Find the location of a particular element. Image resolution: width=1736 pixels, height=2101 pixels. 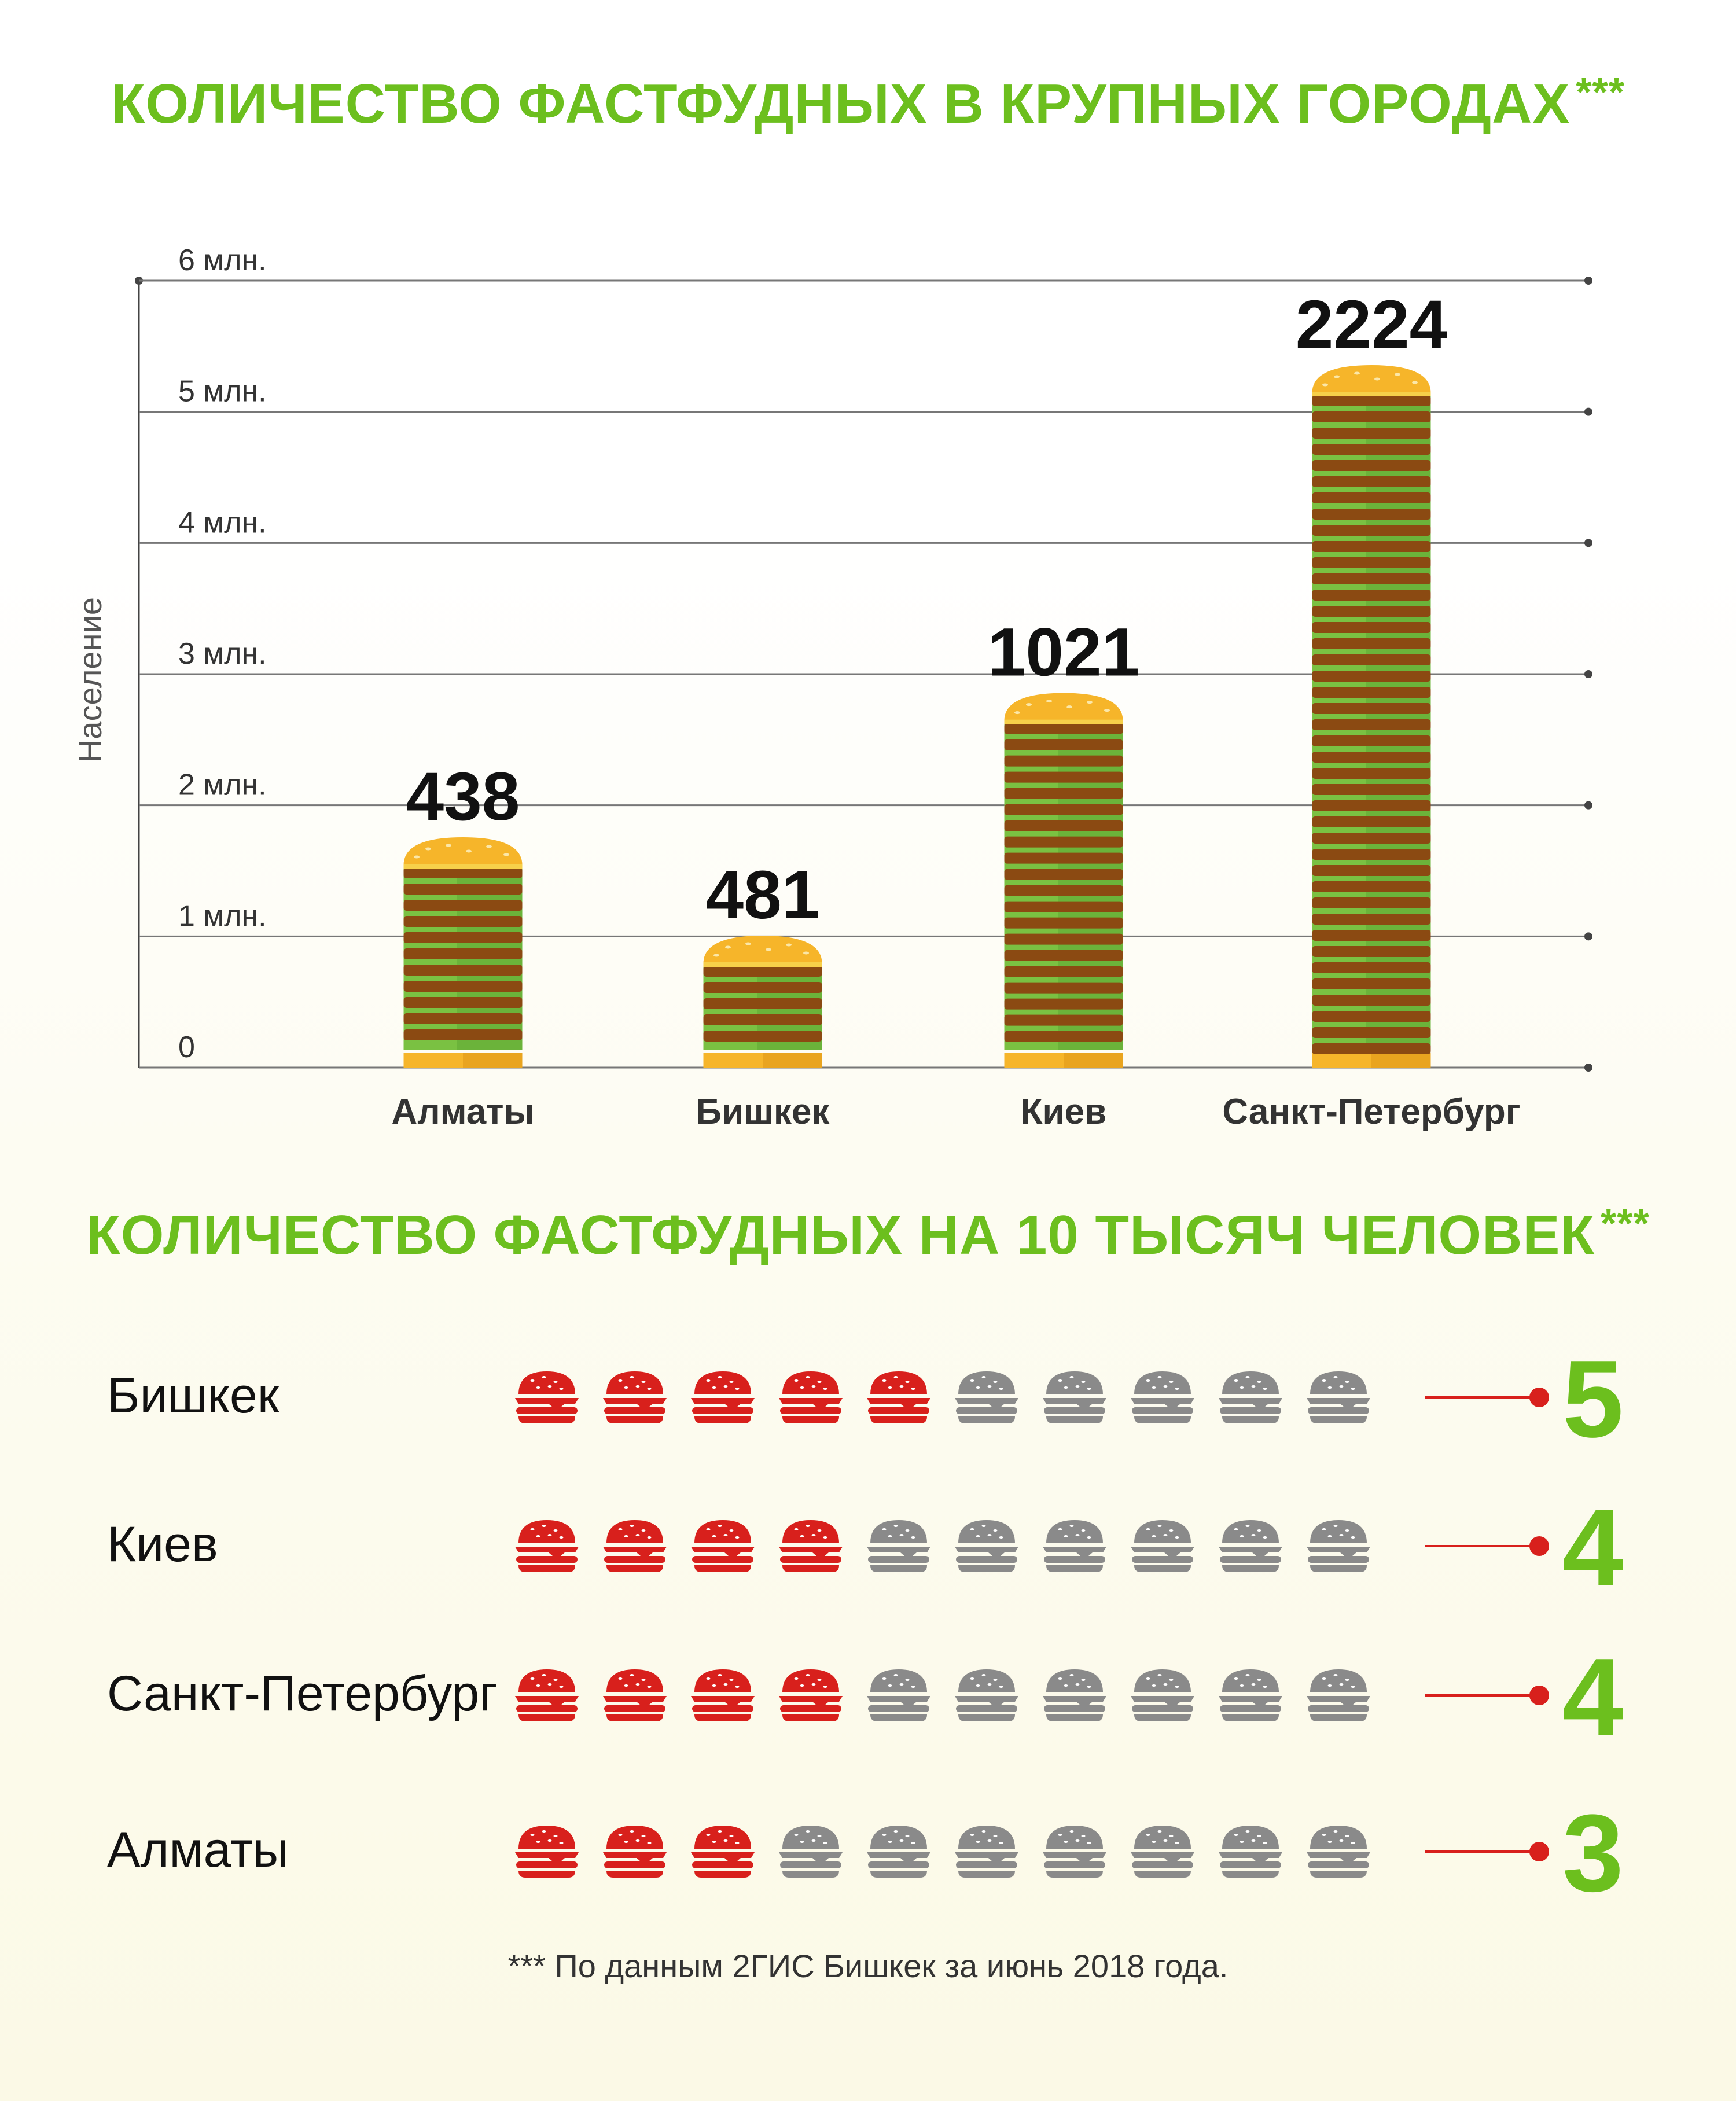

bar-top-bun is located at coordinates (762, 950).